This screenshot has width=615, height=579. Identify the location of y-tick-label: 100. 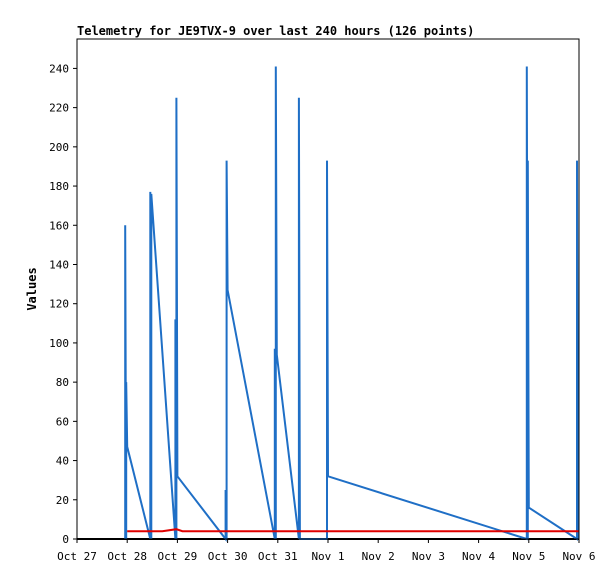
(59, 343).